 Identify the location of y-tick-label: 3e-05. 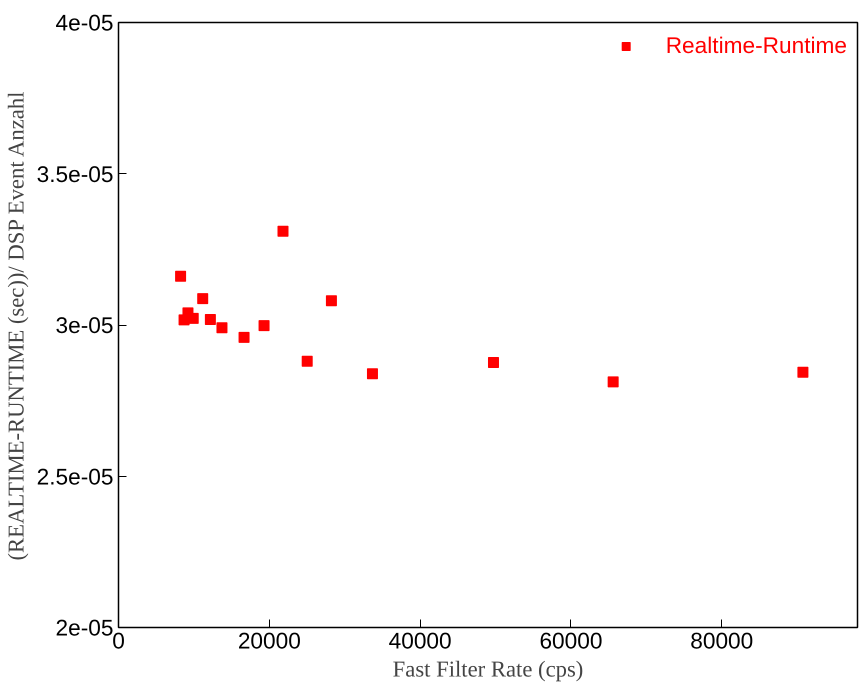
(85, 325).